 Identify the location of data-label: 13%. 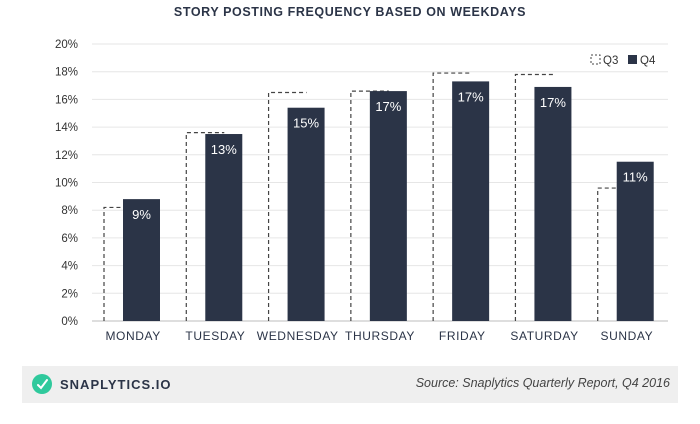
(224, 149).